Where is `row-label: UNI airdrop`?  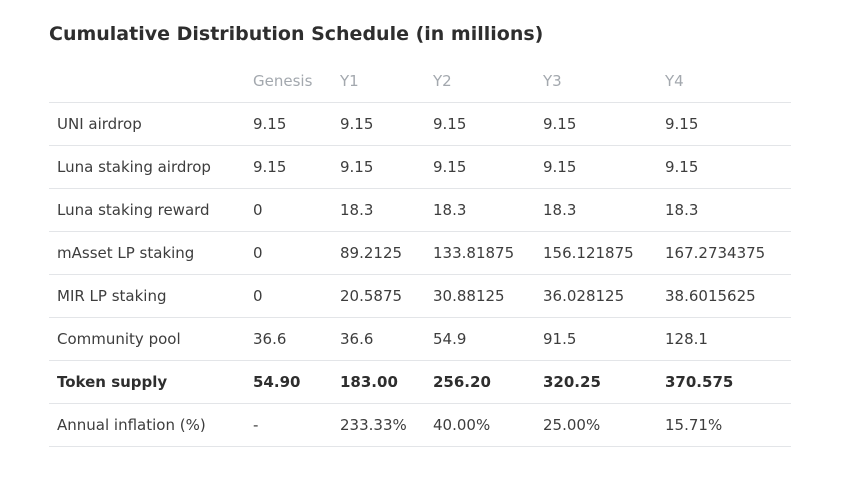
row-label: UNI airdrop is located at coordinates (147, 124).